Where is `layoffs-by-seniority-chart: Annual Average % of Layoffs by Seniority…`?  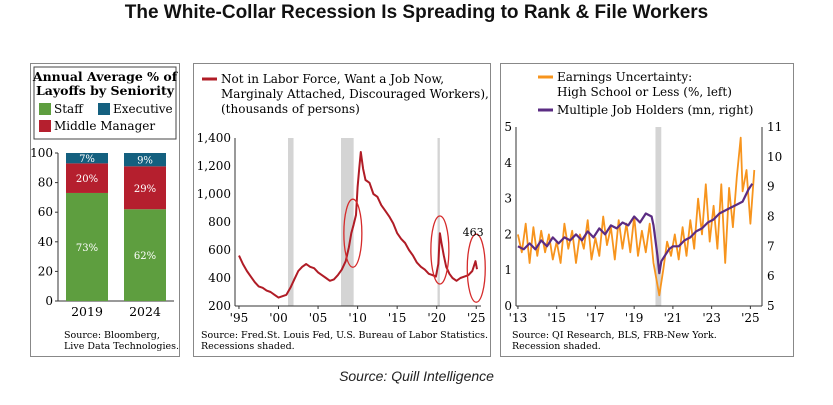 layoffs-by-seniority-chart: Annual Average % of Layoffs by Seniority… is located at coordinates (105, 210).